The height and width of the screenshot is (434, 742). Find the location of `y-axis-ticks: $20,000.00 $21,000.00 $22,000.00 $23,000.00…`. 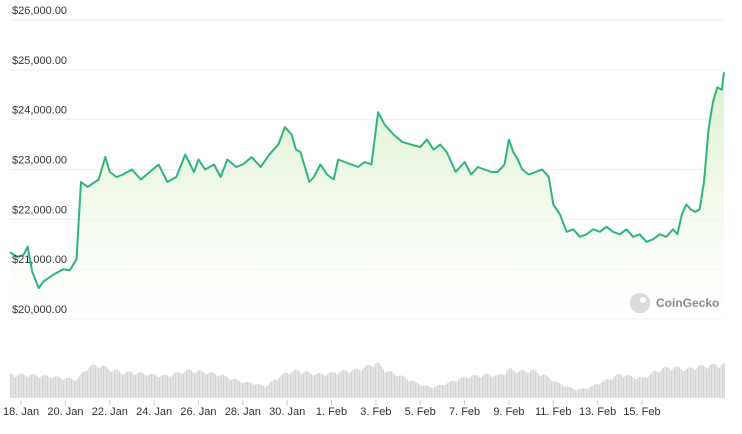

y-axis-ticks: $20,000.00 $21,000.00 $22,000.00 $23,000.00… is located at coordinates (39, 160).